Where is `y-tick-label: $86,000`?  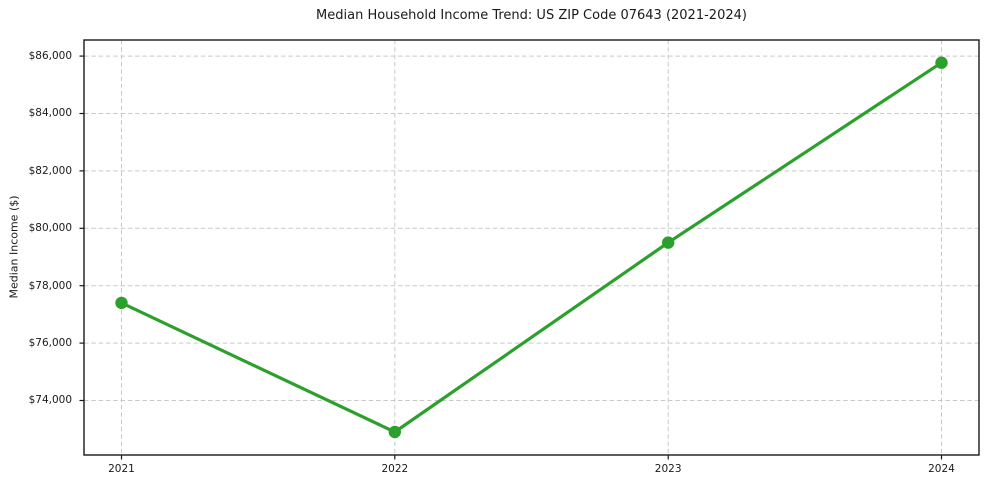 y-tick-label: $86,000 is located at coordinates (50, 56).